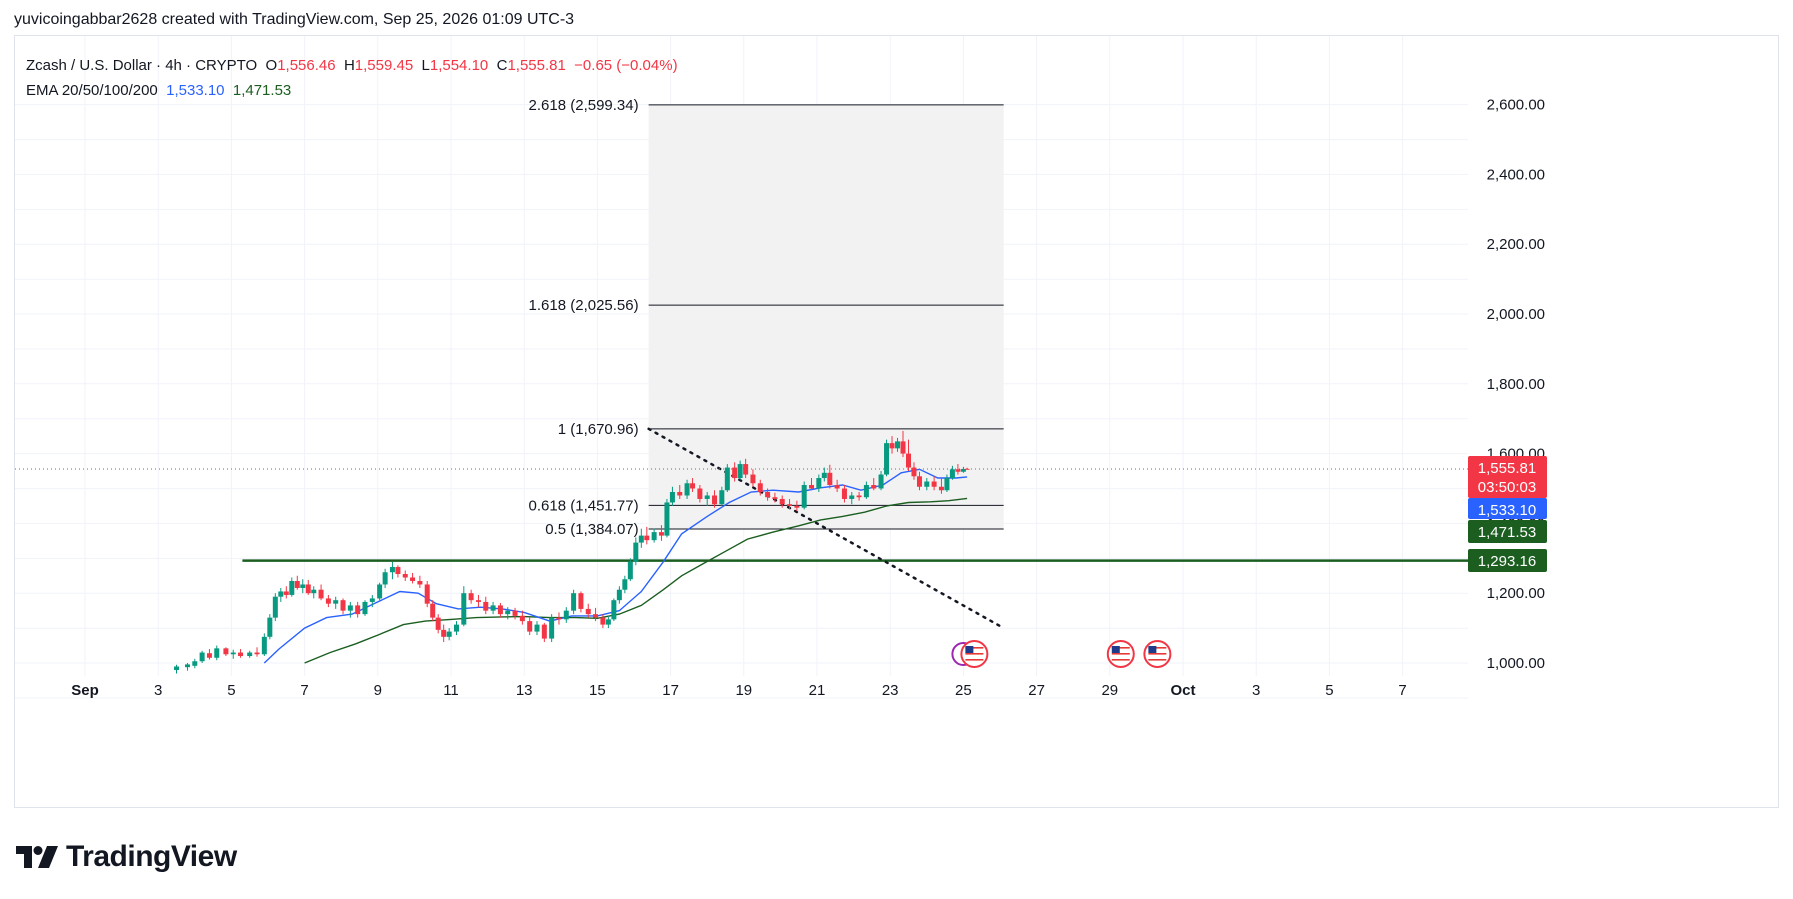 The height and width of the screenshot is (899, 1793). What do you see at coordinates (1516, 663) in the screenshot?
I see `y-tick-label: 1,000.00` at bounding box center [1516, 663].